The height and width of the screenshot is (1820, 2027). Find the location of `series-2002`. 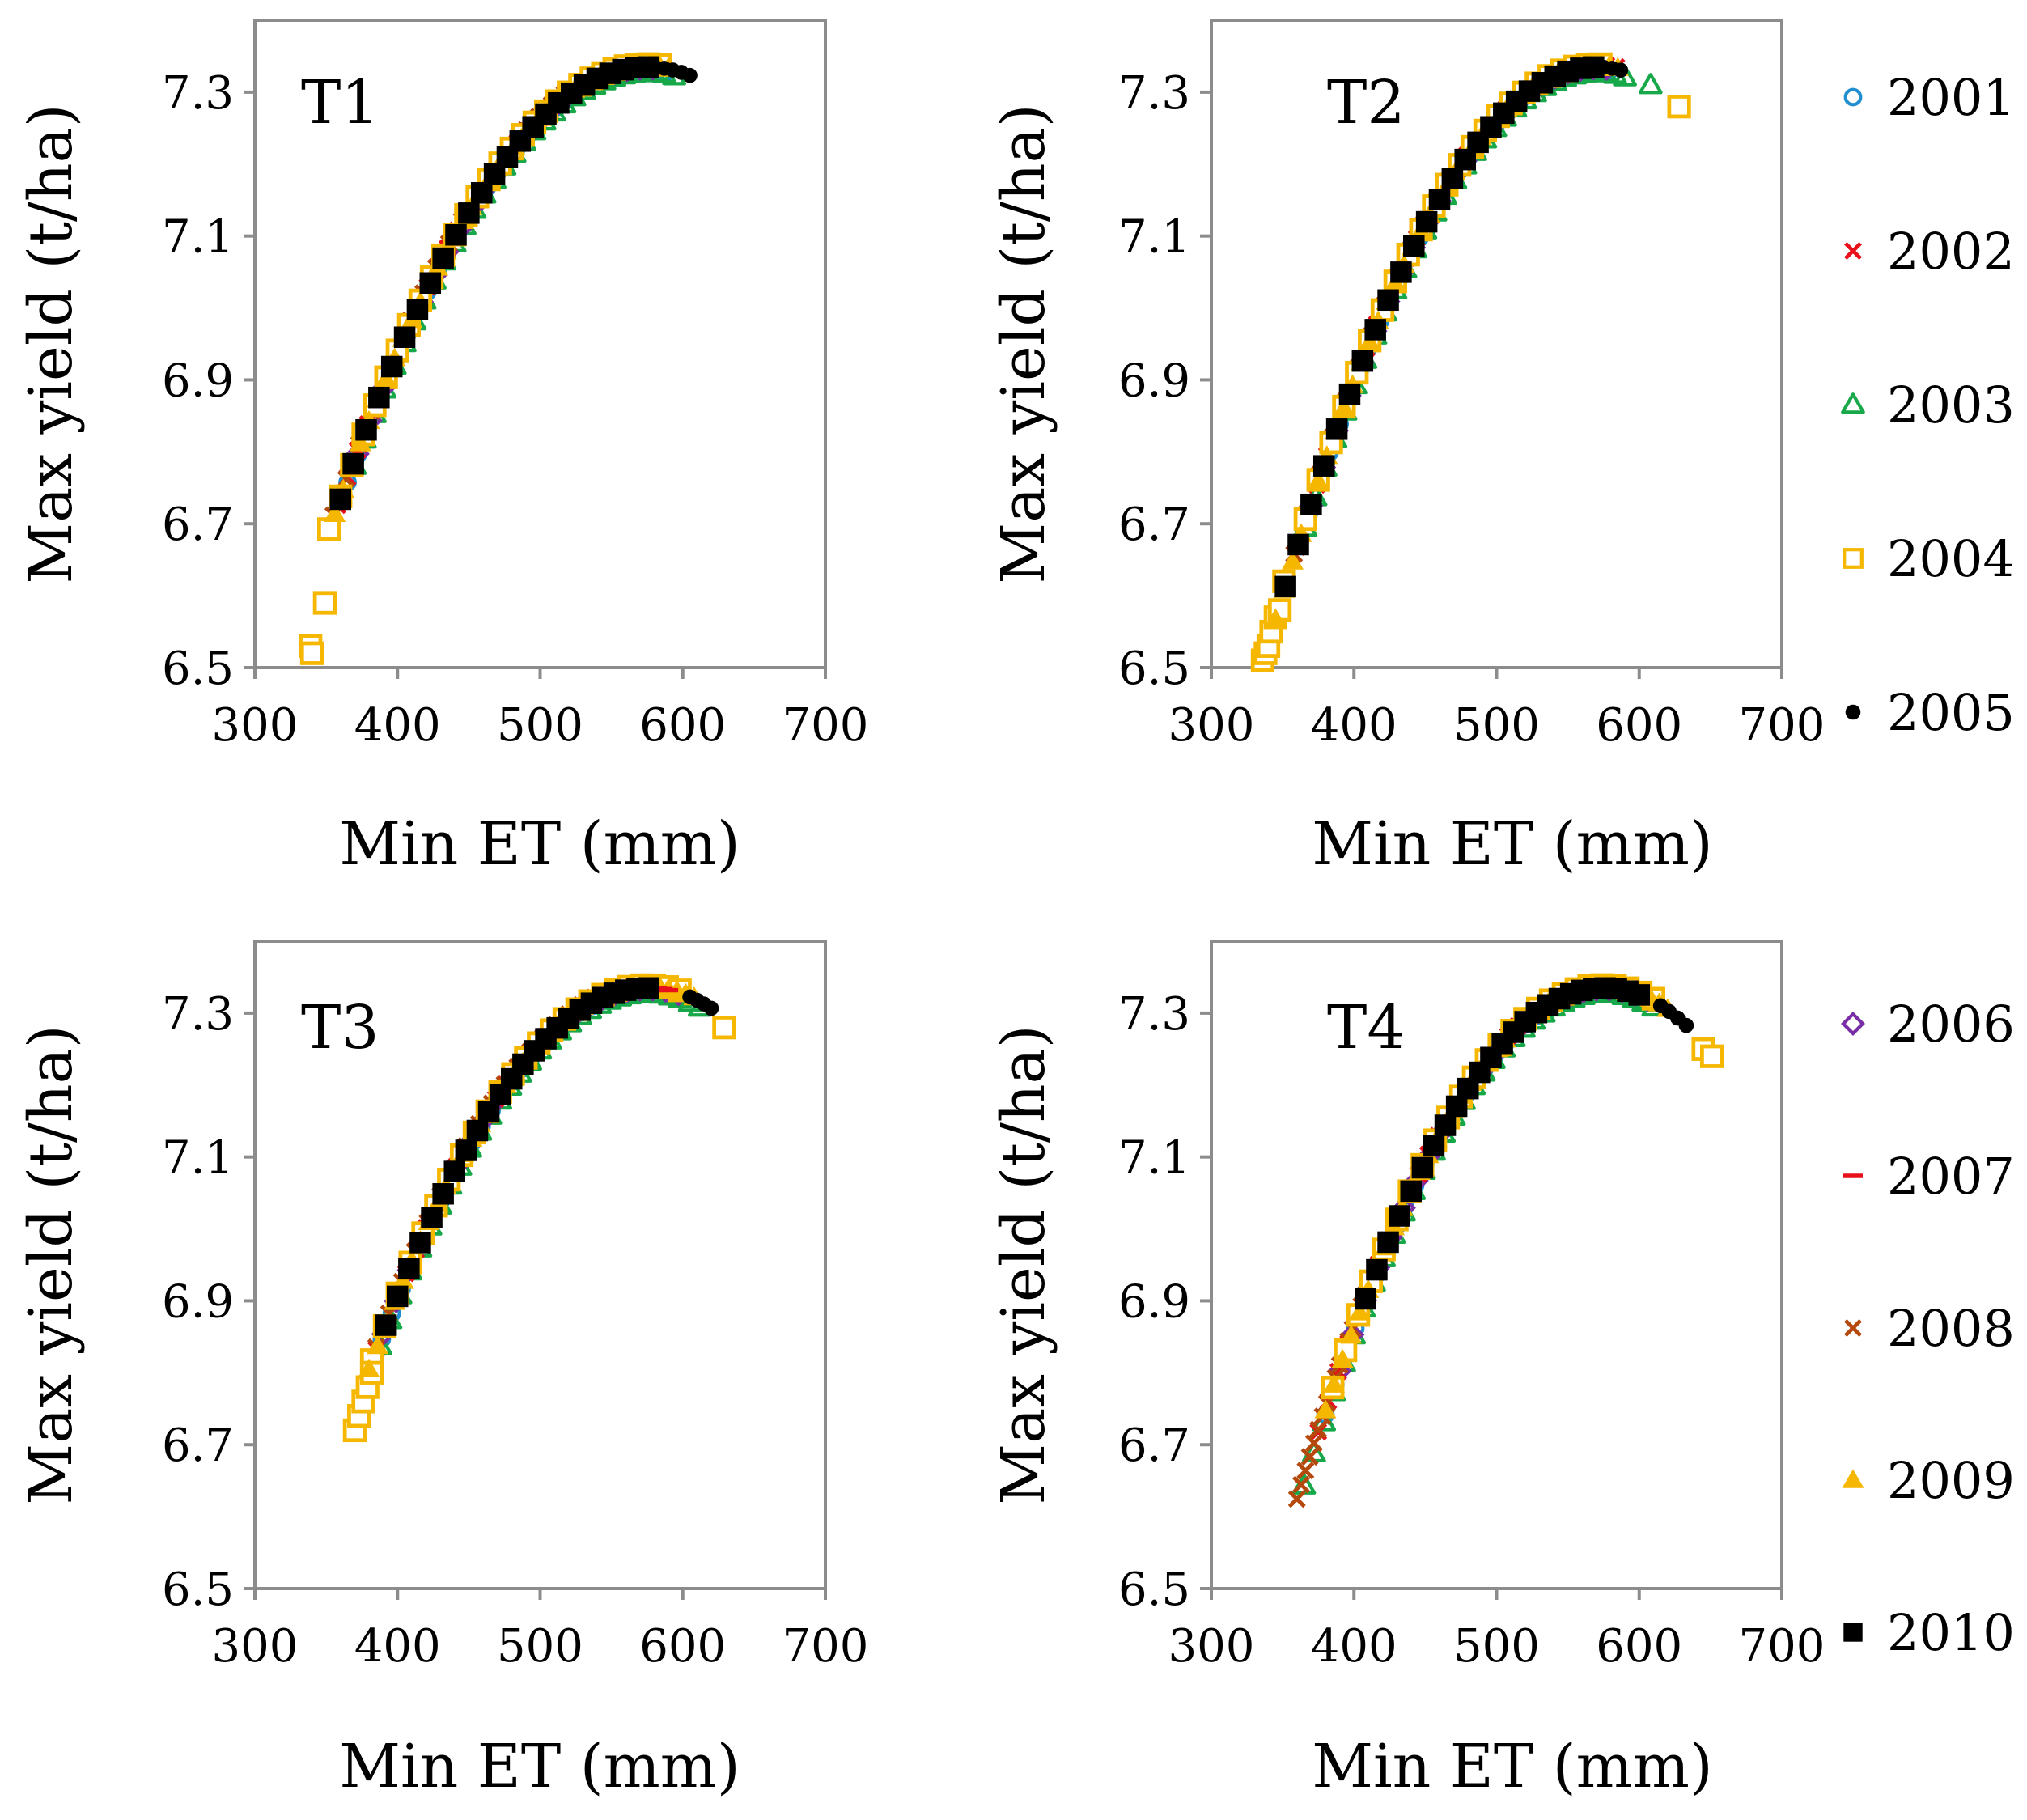

series-2002 is located at coordinates (526, 1168).